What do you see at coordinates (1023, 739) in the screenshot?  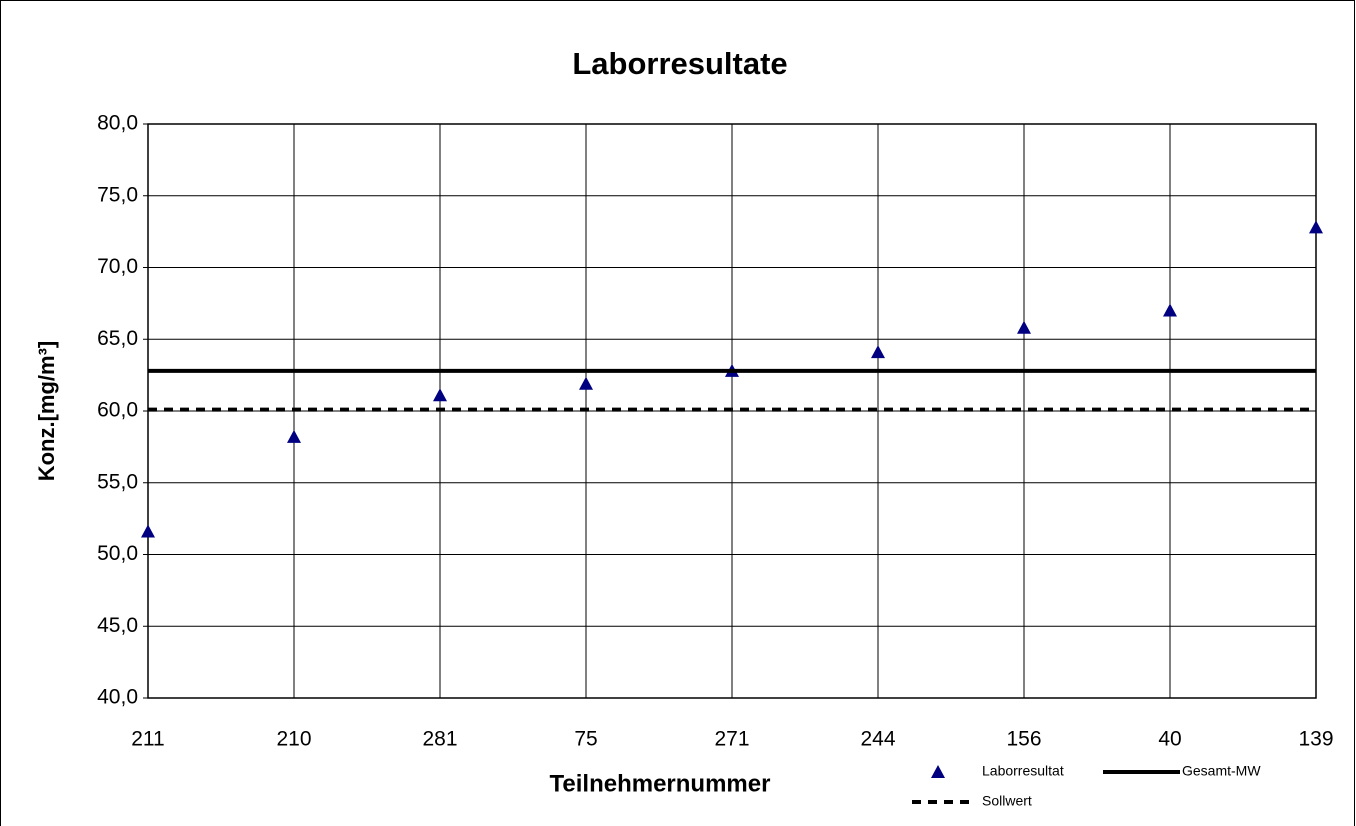 I see `x-tick-label: 156` at bounding box center [1023, 739].